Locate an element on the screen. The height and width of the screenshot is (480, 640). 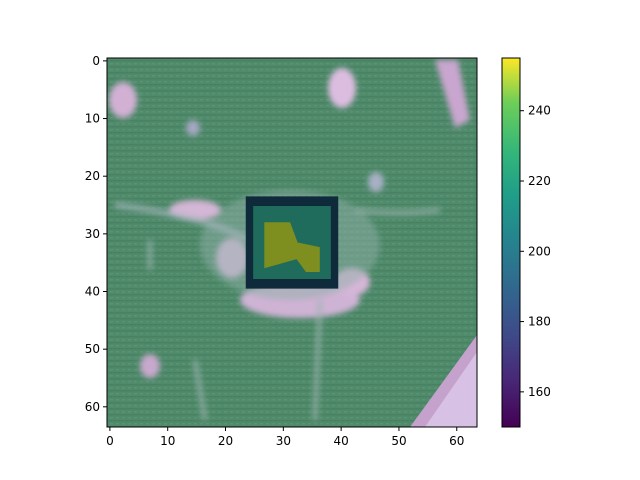
x-tick-label: 10 is located at coordinates (167, 441).